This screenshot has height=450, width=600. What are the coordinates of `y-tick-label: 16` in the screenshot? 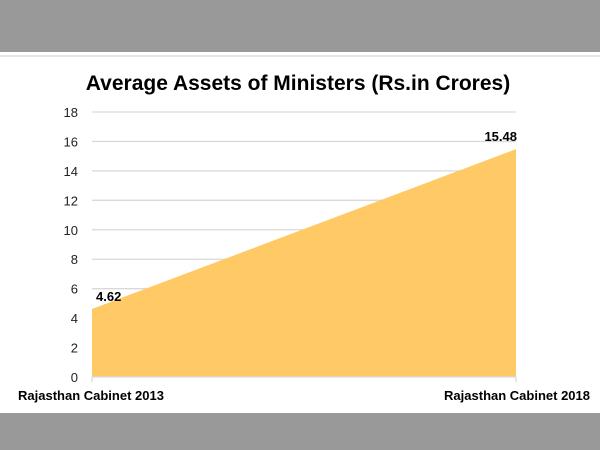 It's located at (71, 141).